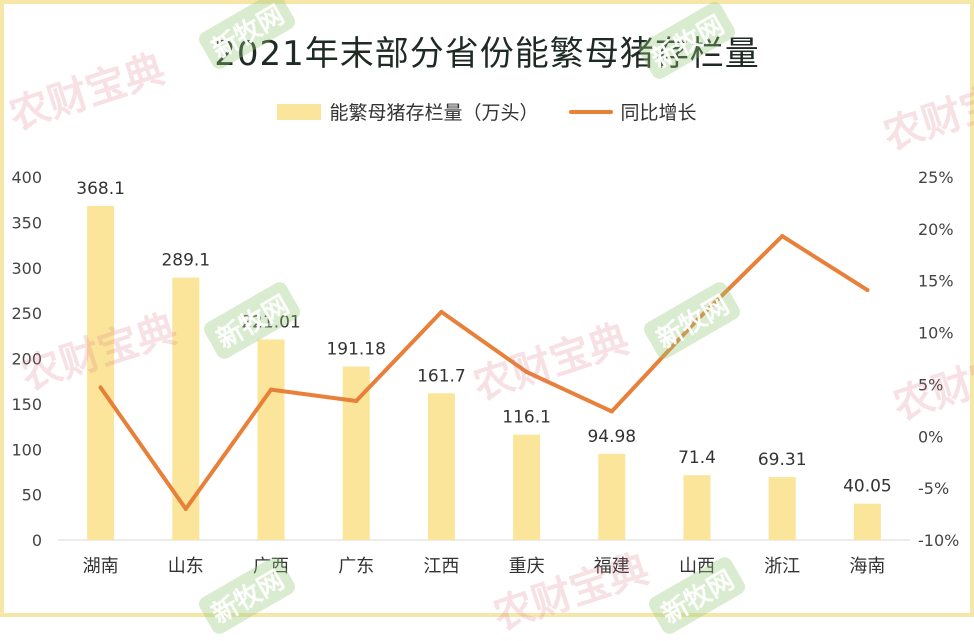  What do you see at coordinates (782, 460) in the screenshot?
I see `bar-data-label: 69.31` at bounding box center [782, 460].